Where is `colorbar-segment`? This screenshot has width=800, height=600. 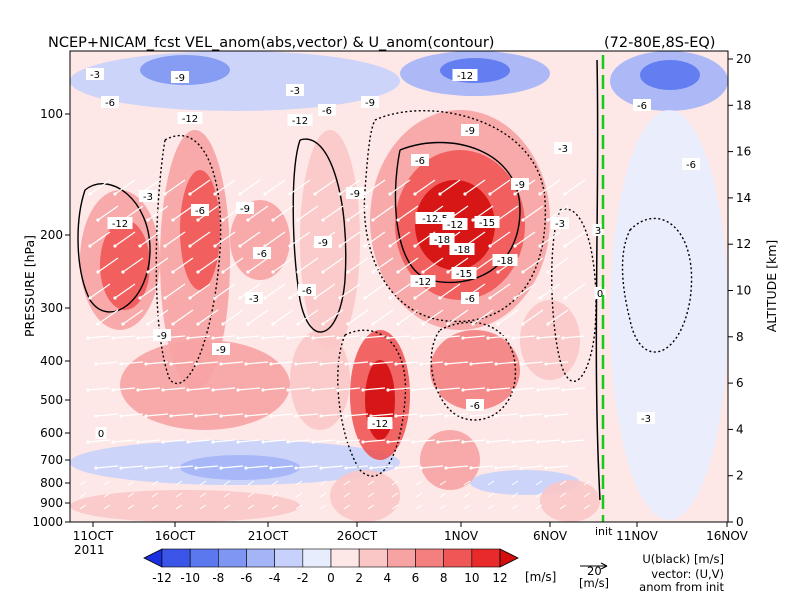 colorbar-segment is located at coordinates (204, 558).